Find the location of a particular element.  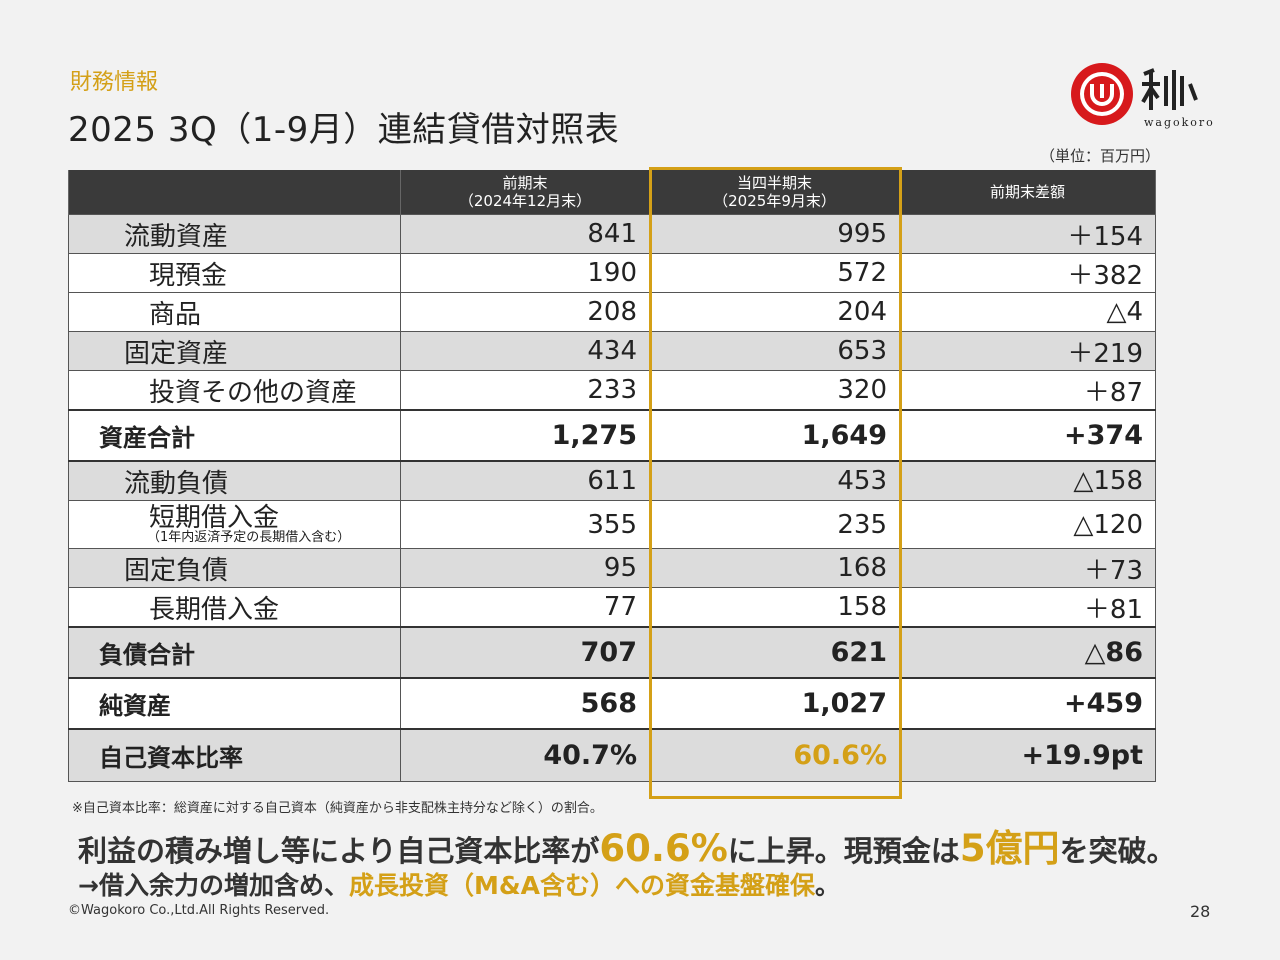

table-row: 長期借入金 77 158 ＋81 is located at coordinates (612, 607).